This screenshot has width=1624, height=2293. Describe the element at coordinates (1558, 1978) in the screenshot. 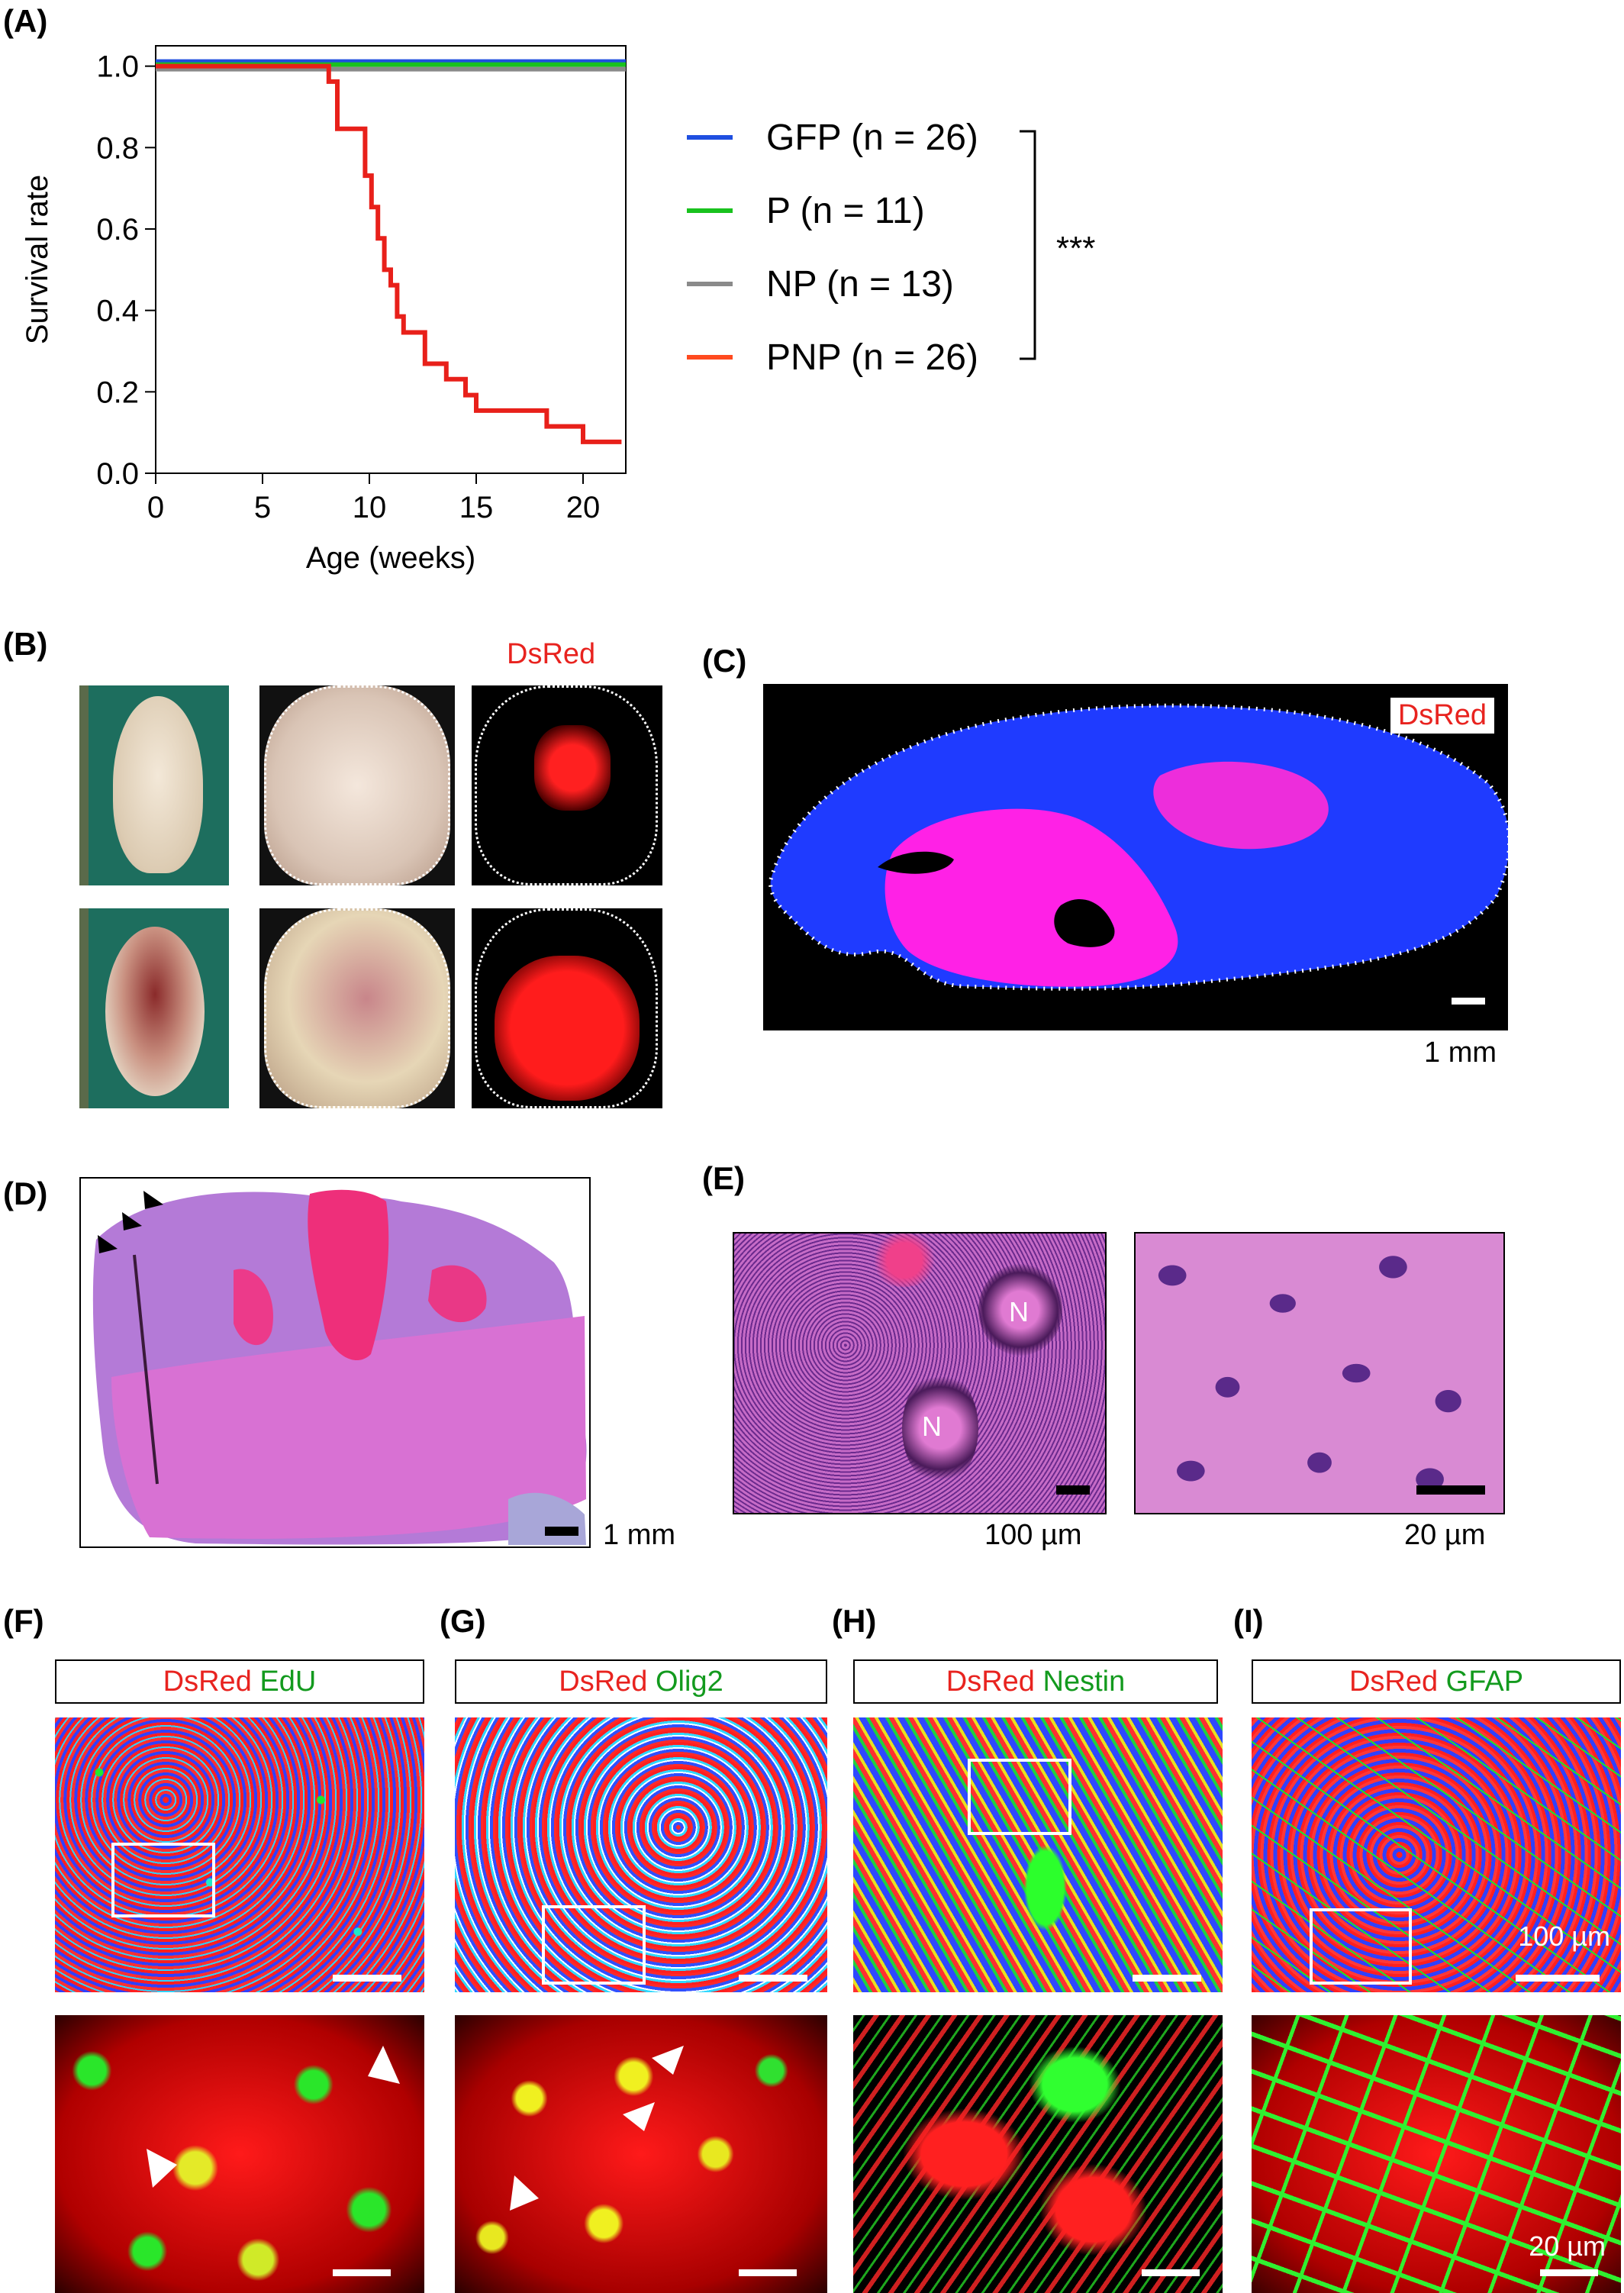

I see `i-scale-bar-top` at that location.